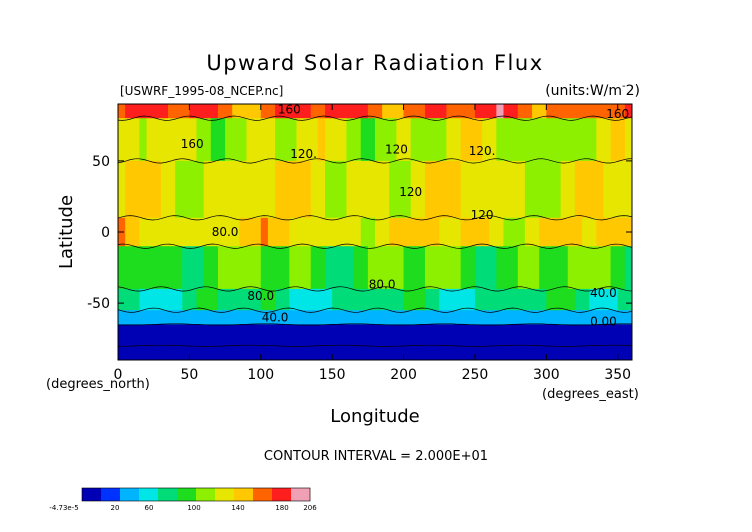  I want to click on y-tick-label: -50, so click(98, 304).